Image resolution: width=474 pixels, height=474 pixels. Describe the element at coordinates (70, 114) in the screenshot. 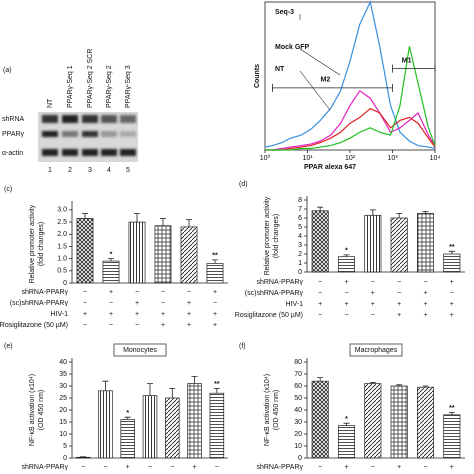

I see `blot-panel: (a)` at that location.